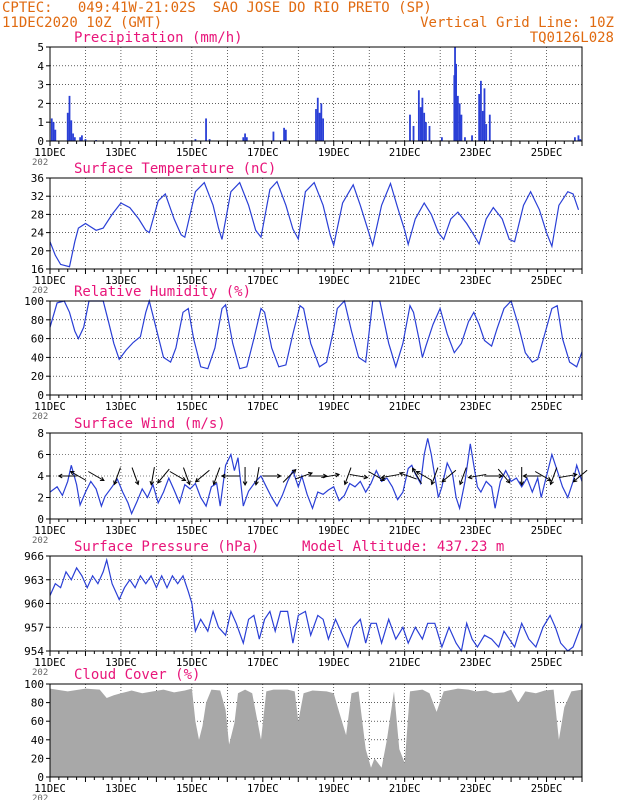  What do you see at coordinates (37, 758) in the screenshot?
I see `y-tick-label: 20` at bounding box center [37, 758].